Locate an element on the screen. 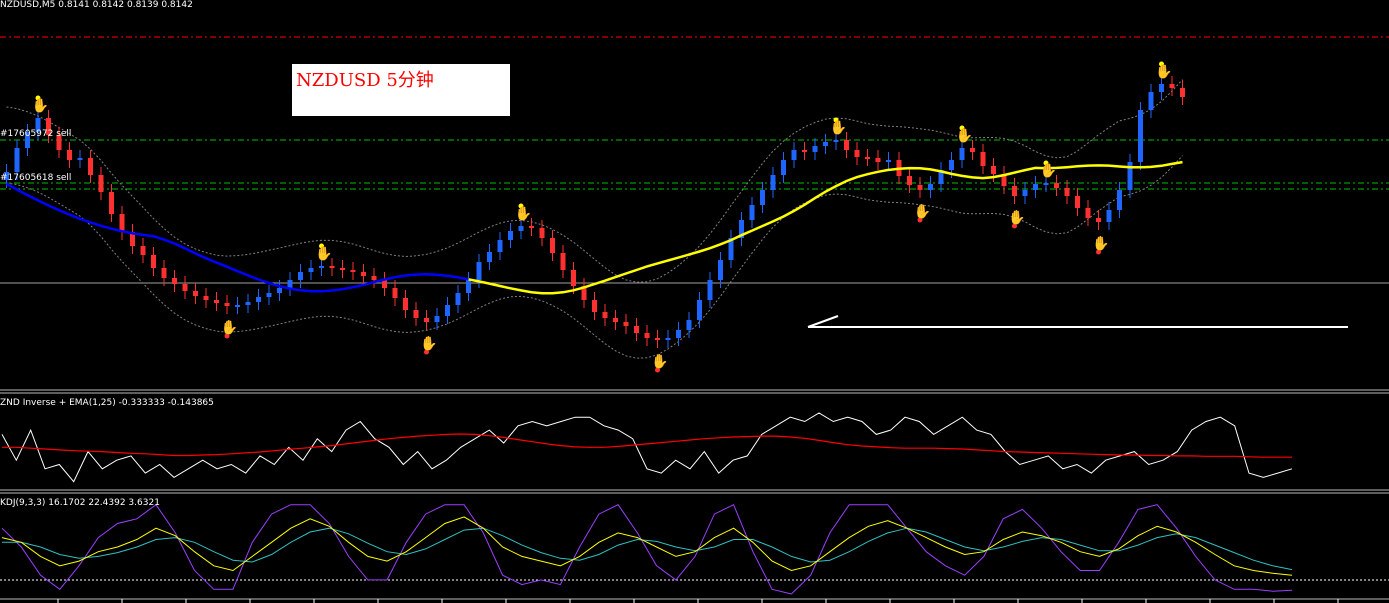  symbol-label-box: NZDUSD 5分钟 is located at coordinates (401, 90).